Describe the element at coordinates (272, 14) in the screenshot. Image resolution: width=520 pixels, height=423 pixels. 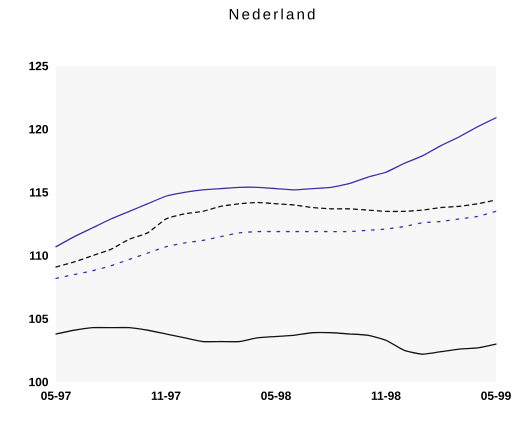
I see `chart-title: Nederland` at that location.